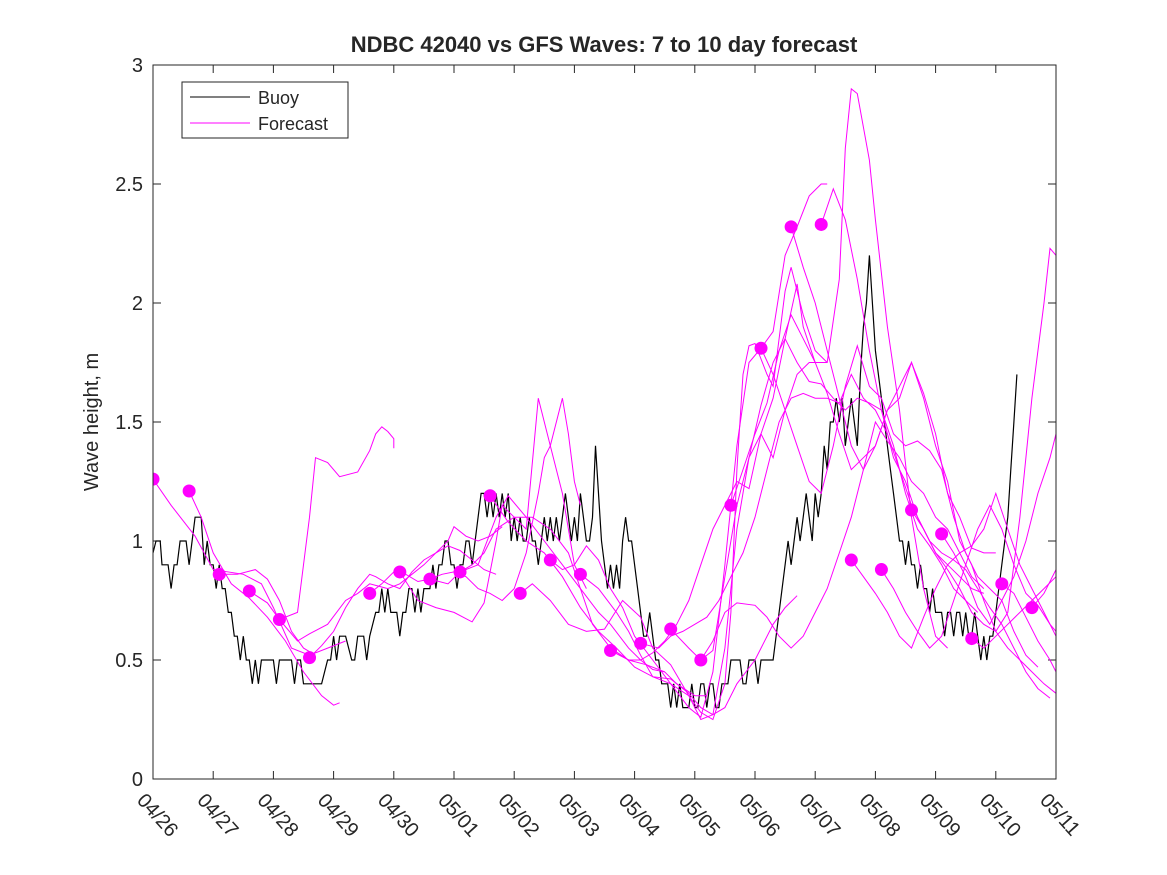 This screenshot has width=1167, height=875. I want to click on legend-box, so click(265, 110).